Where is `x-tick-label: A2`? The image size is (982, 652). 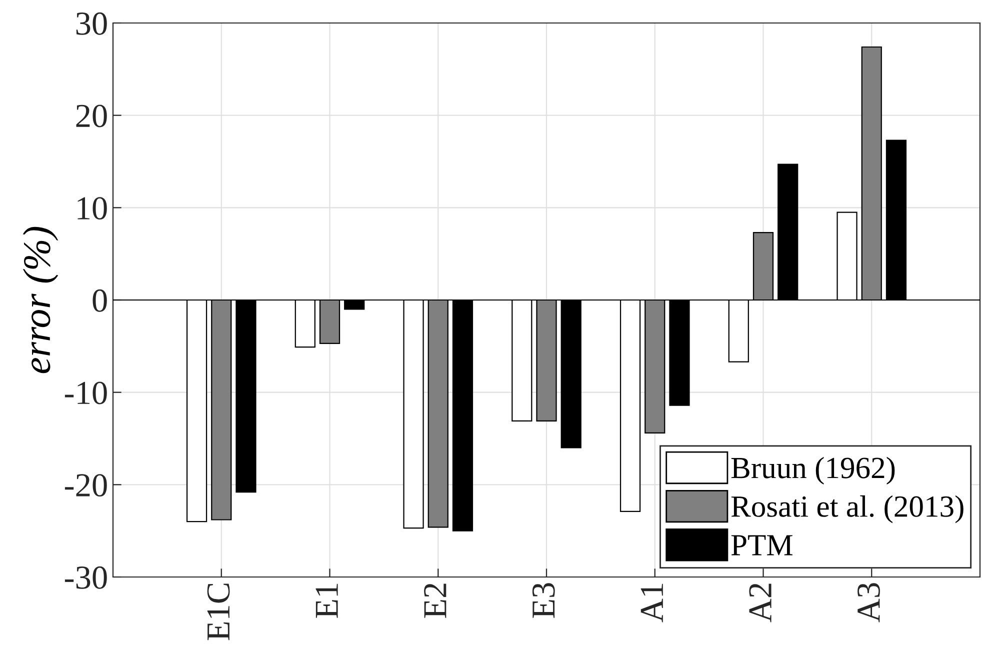 x-tick-label: A2 is located at coordinates (760, 603).